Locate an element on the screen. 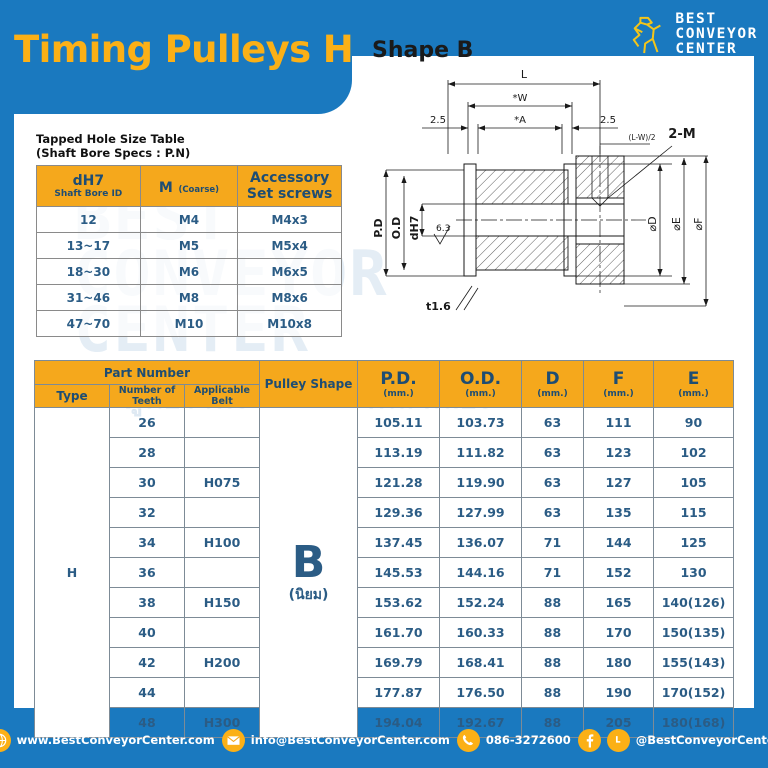 The image size is (768, 768). spec-table-row: 44 177.87 176.50 88 190 170(152) is located at coordinates (384, 692).